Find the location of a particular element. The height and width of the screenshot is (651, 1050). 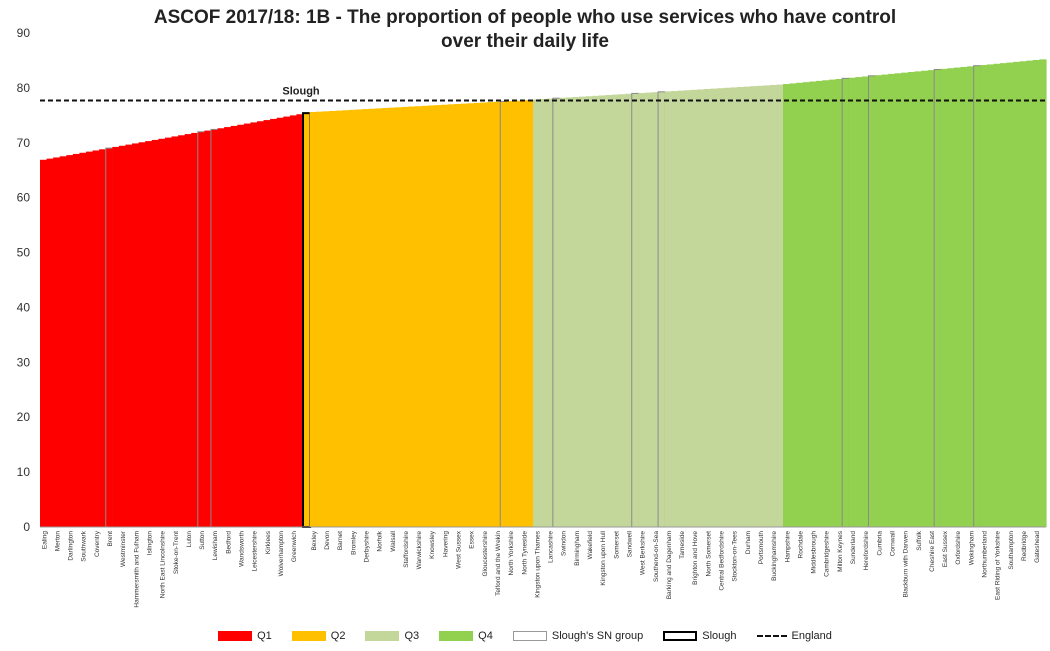

x-tick-label: Essex is located at coordinates (472, 539).